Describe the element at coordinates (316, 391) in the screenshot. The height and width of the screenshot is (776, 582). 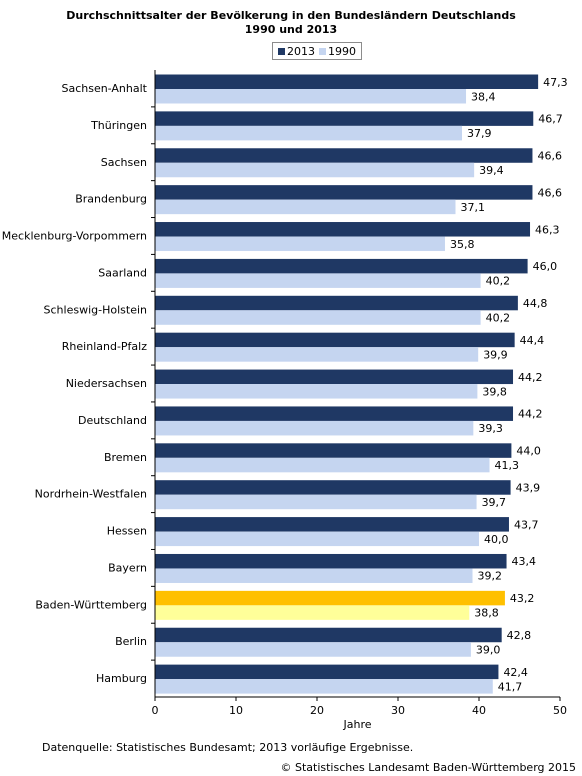
I see `bar-1990-niedersachsen` at that location.